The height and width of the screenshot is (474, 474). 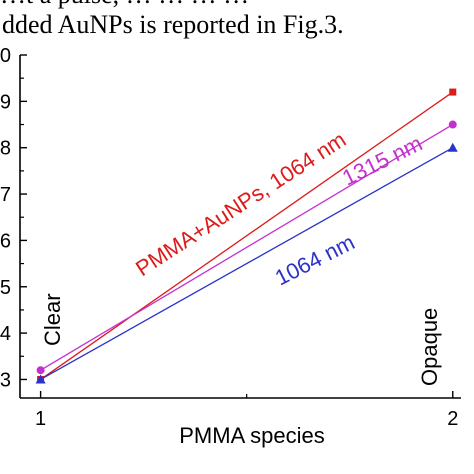 What do you see at coordinates (5, 149) in the screenshot?
I see `y-tick-label: 8` at bounding box center [5, 149].